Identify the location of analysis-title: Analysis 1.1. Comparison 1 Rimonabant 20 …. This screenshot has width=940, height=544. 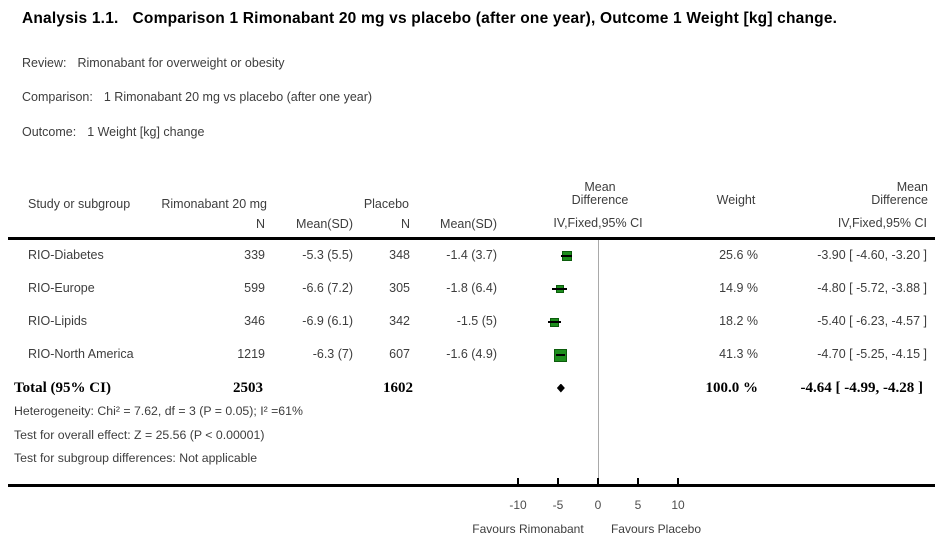
(478, 19).